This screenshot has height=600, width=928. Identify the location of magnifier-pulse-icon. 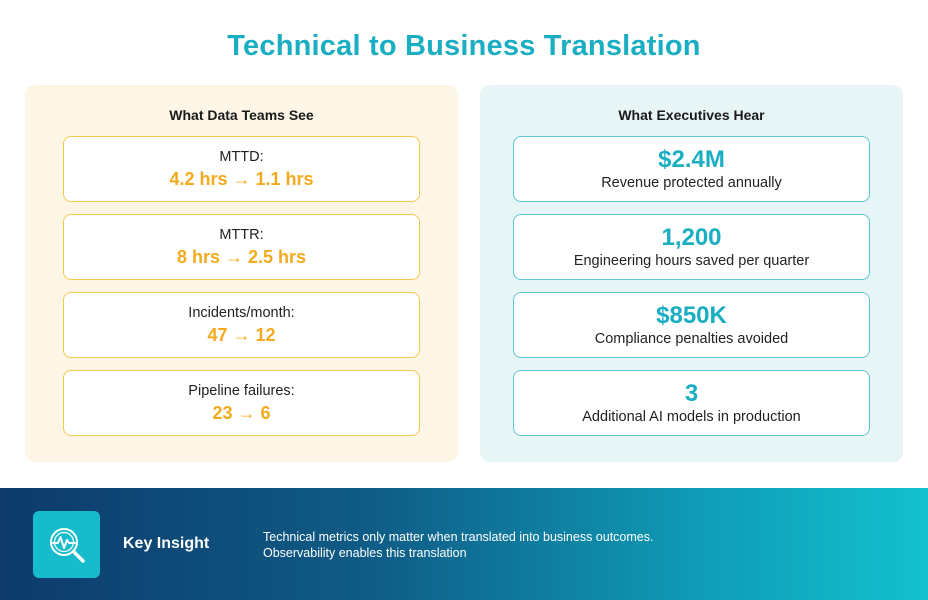
(67, 545).